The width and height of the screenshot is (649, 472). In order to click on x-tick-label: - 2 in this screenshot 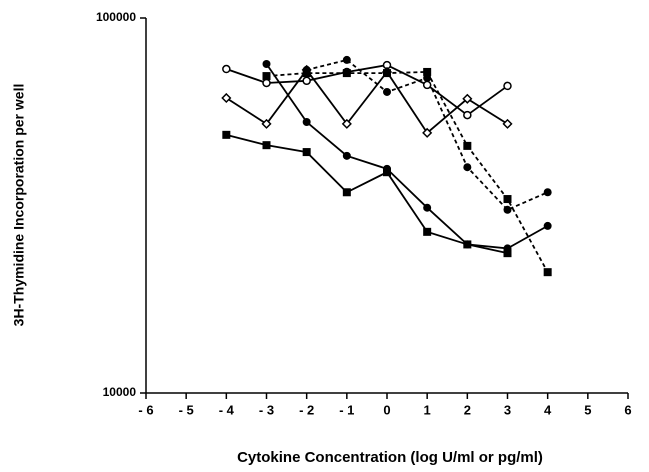, I will do `click(306, 409)`.